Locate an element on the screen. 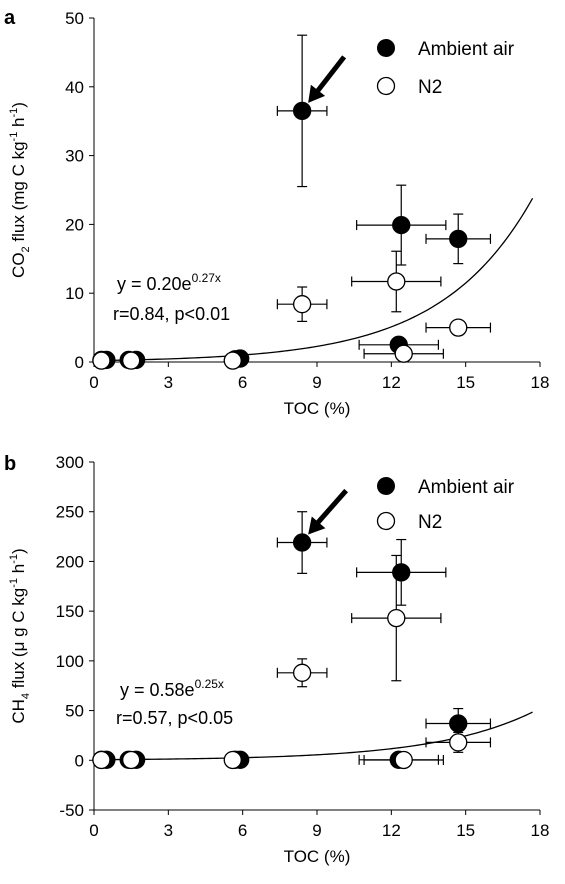 The width and height of the screenshot is (565, 884). y-axis-label: CH4 flux (μ g C kg-1 h-1) is located at coordinates (20, 635).